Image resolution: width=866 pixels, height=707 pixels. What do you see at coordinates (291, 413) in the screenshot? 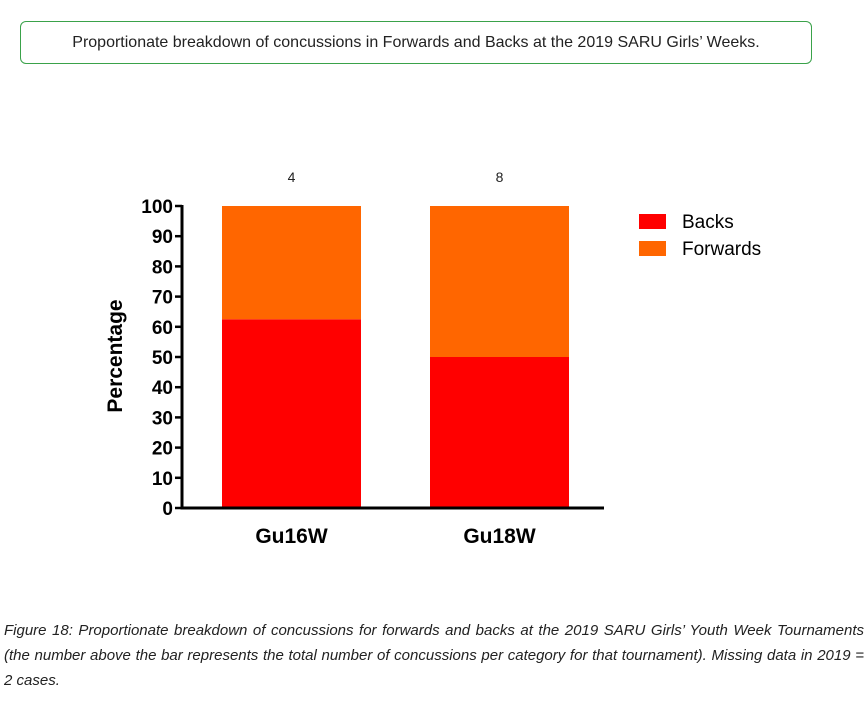
I see `bar-backs-gu16w` at bounding box center [291, 413].